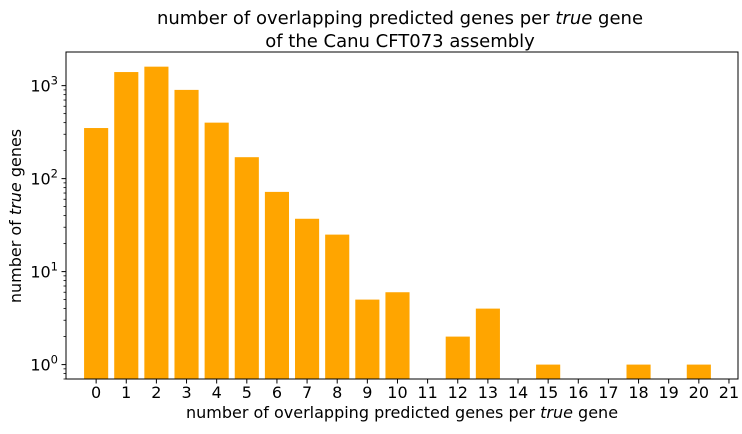 The width and height of the screenshot is (742, 434). Describe the element at coordinates (608, 392) in the screenshot. I see `x-tick-label: 17` at that location.